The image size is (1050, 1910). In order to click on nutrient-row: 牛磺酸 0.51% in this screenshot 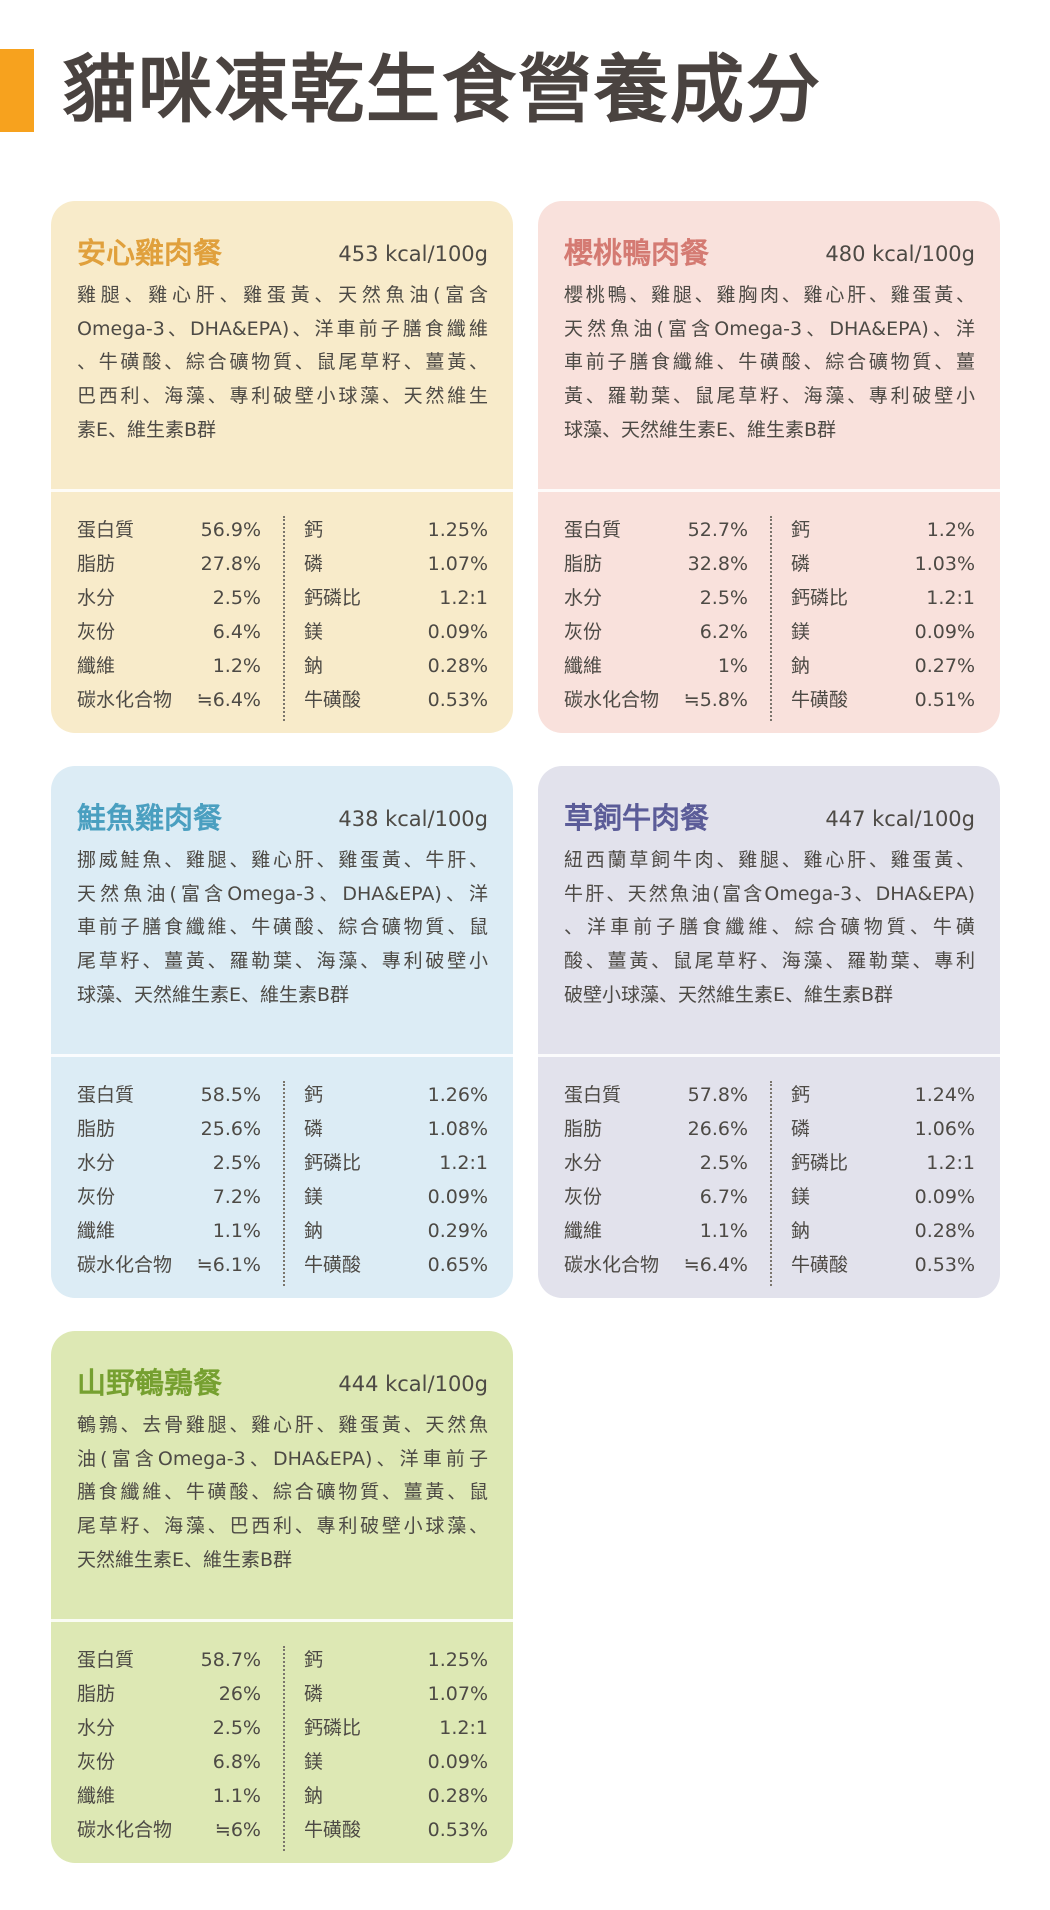, I will do `click(883, 700)`.